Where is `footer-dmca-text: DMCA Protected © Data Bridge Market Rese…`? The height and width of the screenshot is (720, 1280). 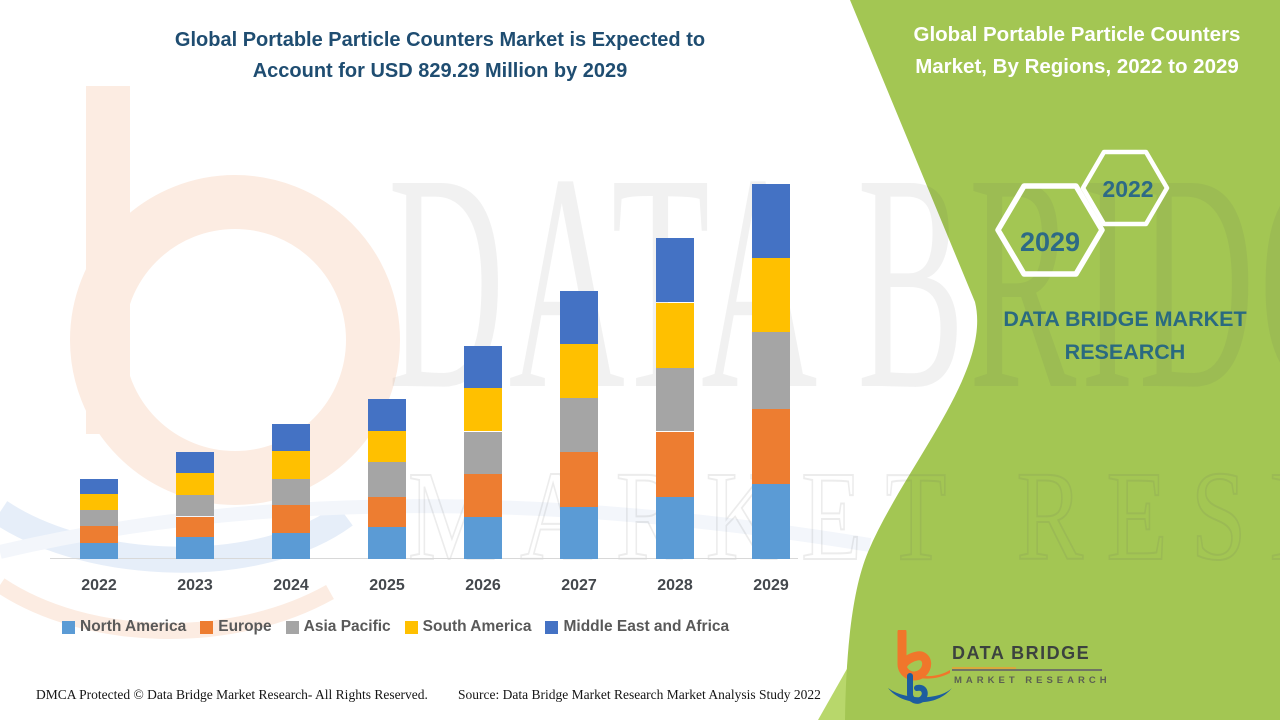 footer-dmca-text: DMCA Protected © Data Bridge Market Rese… is located at coordinates (232, 694).